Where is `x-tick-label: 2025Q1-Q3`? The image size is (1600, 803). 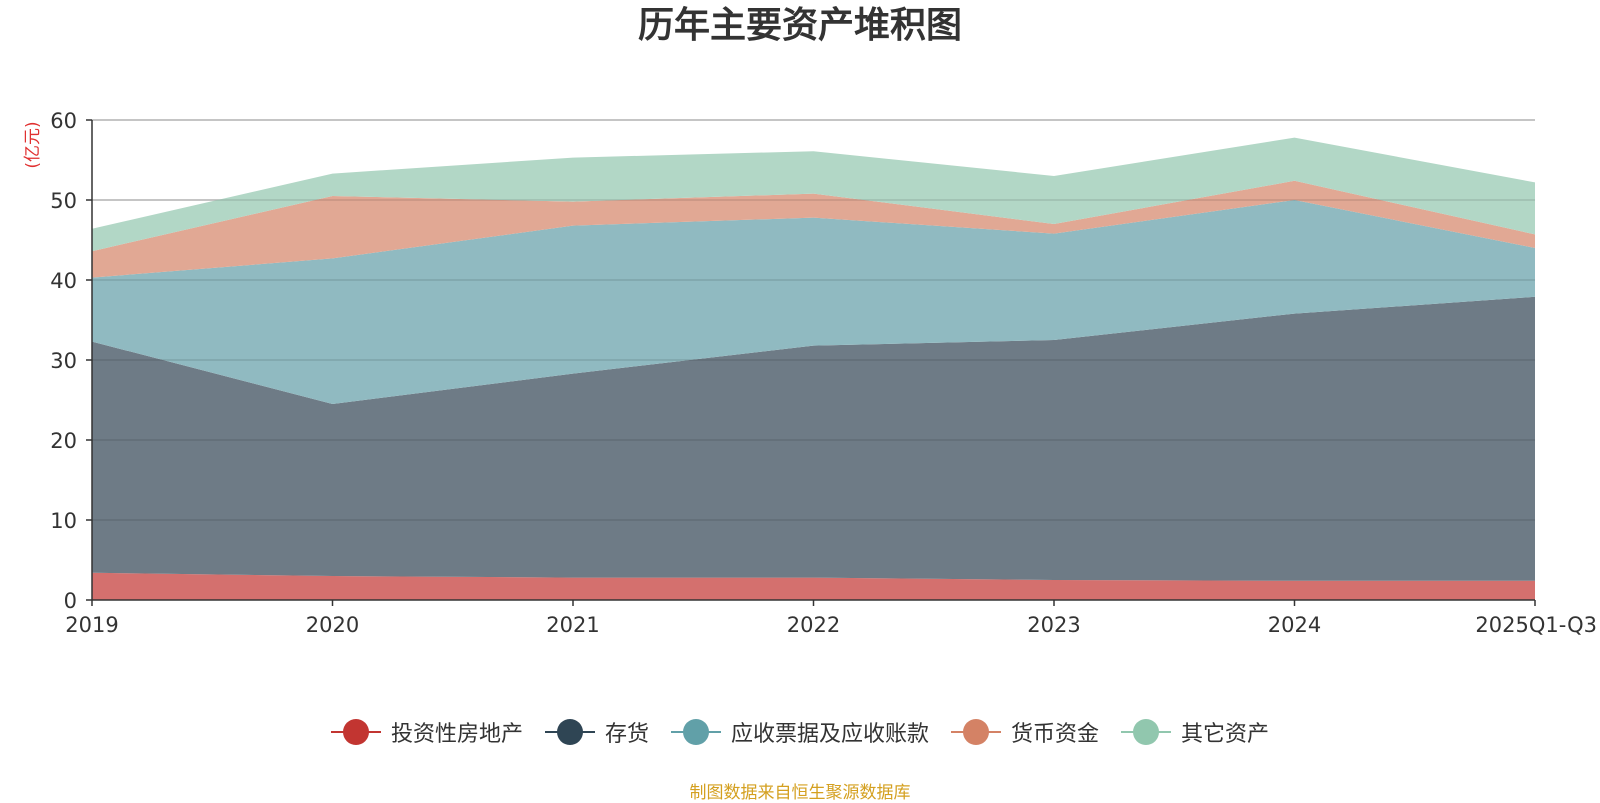 x-tick-label: 2025Q1-Q3 is located at coordinates (1536, 625).